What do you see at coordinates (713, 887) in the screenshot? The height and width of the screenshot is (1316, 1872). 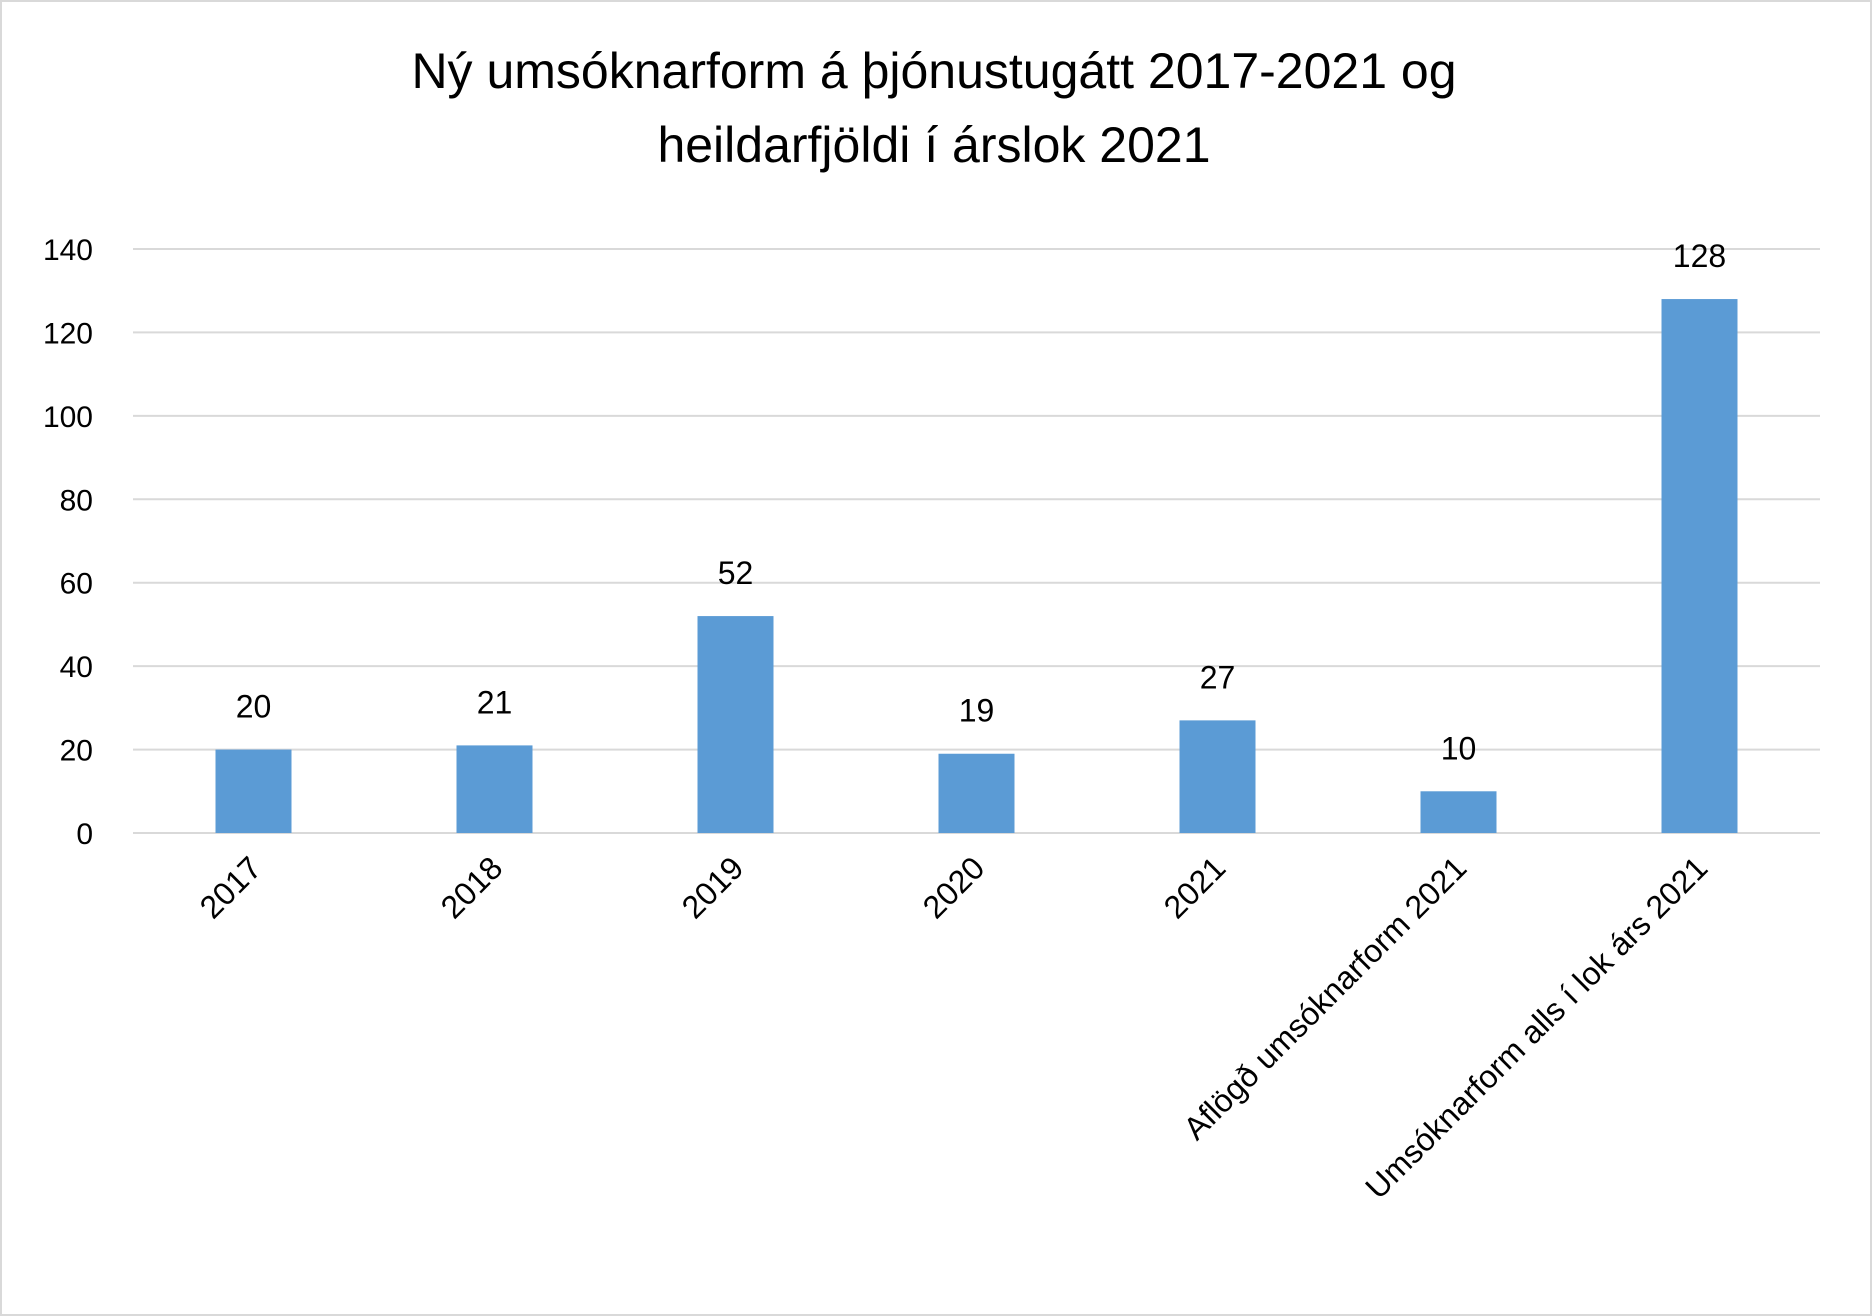 I see `x-tick-label: 2019` at bounding box center [713, 887].